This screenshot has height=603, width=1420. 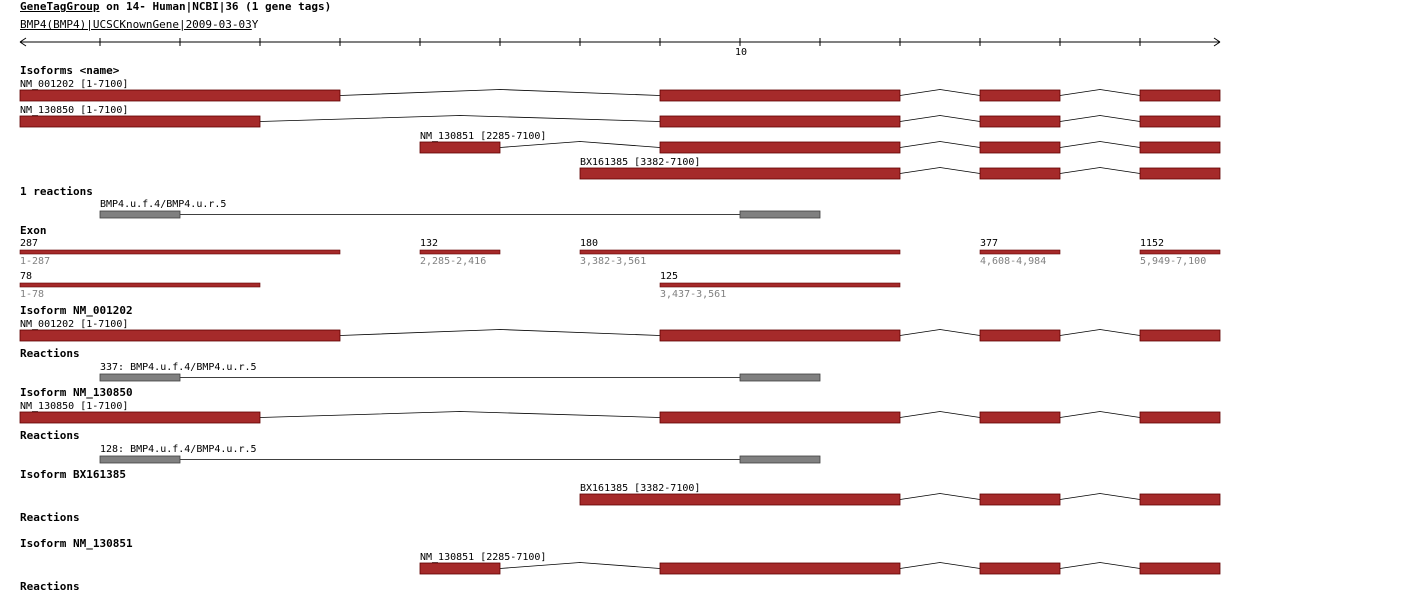 I want to click on exon-size-label: 287, so click(x=29, y=243).